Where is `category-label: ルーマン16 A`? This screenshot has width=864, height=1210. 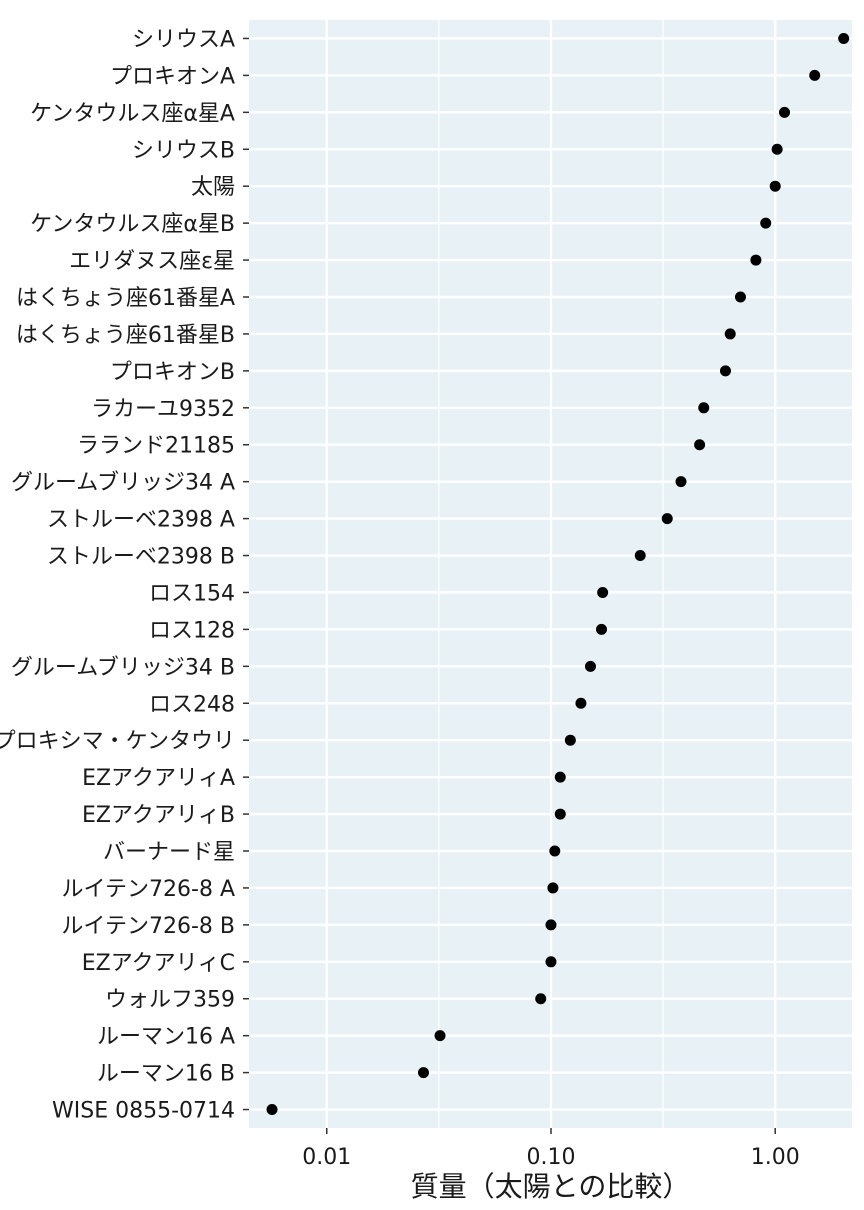 category-label: ルーマン16 A is located at coordinates (166, 1037).